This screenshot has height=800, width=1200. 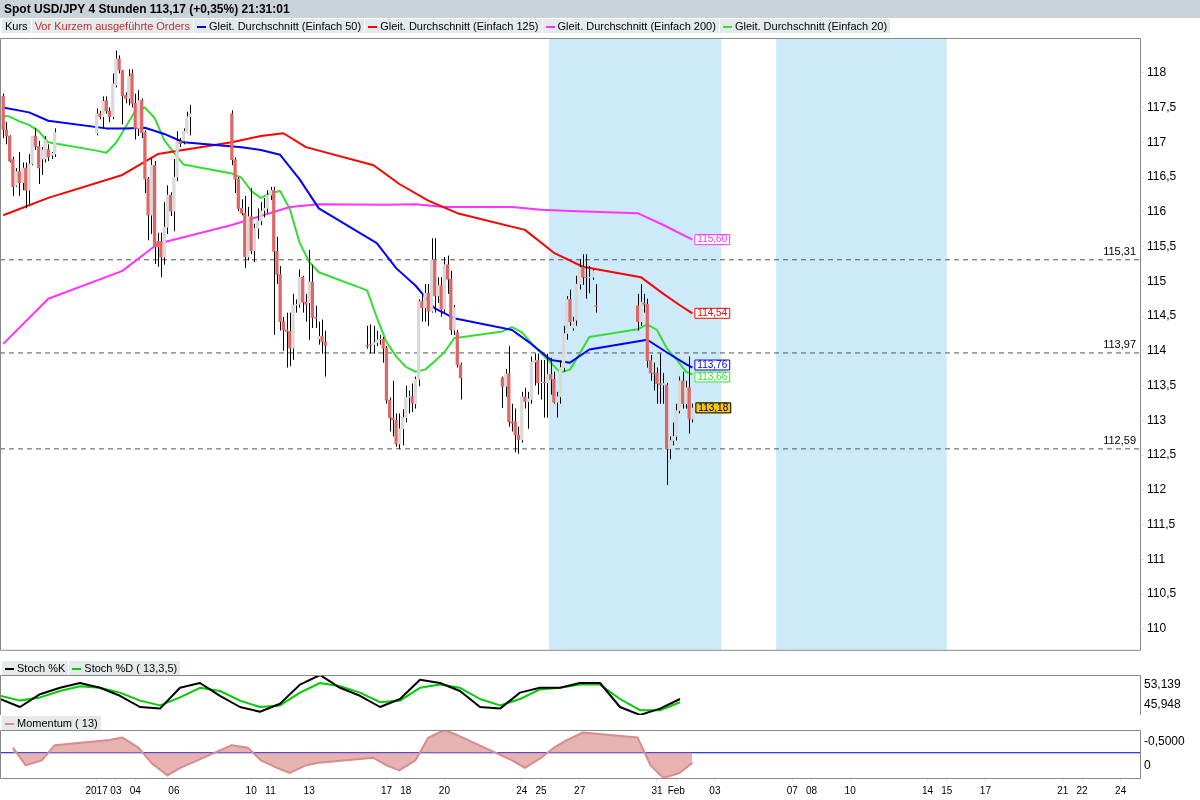 I want to click on annotation: 113,76, so click(x=712, y=364).